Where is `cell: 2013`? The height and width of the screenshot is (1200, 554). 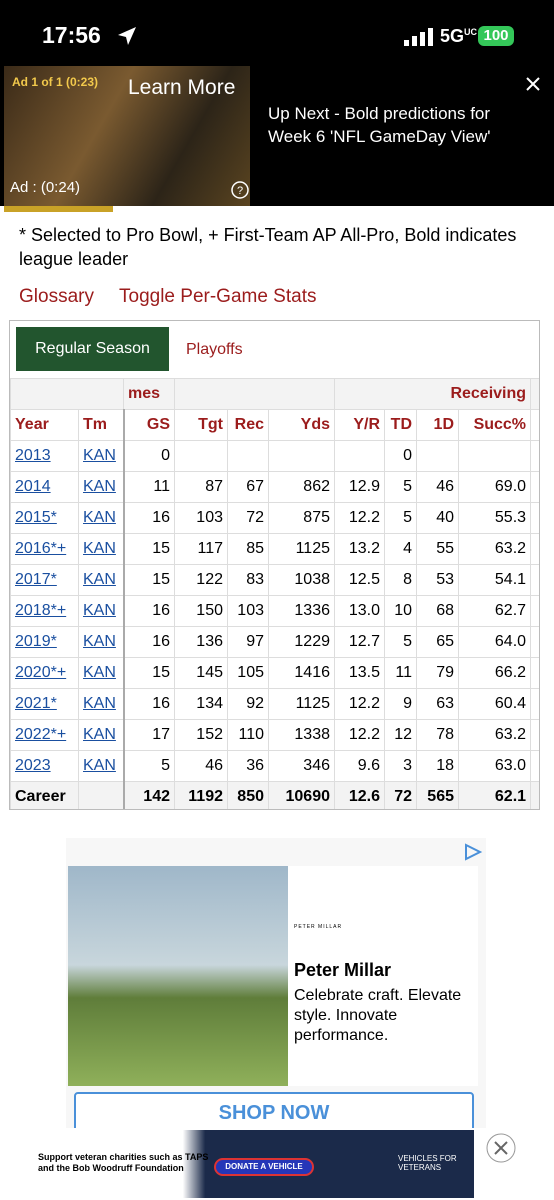
cell: 2013 is located at coordinates (44, 456).